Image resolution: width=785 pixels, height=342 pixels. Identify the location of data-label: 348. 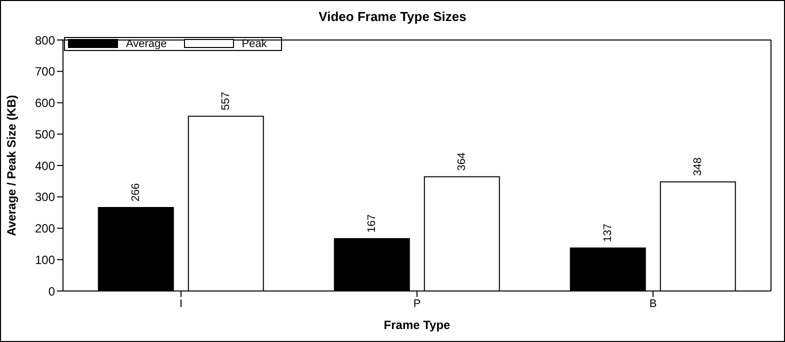
(698, 166).